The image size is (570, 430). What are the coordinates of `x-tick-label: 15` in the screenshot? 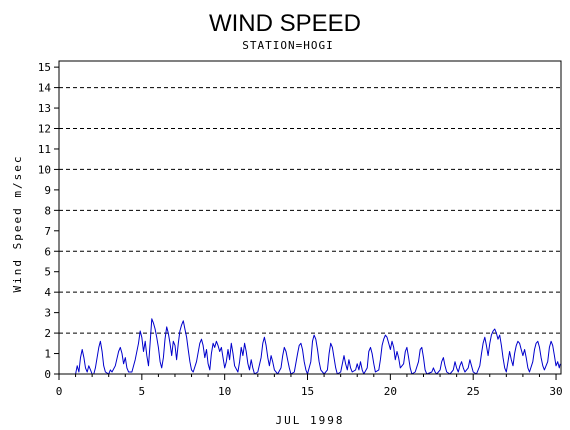 It's located at (307, 391).